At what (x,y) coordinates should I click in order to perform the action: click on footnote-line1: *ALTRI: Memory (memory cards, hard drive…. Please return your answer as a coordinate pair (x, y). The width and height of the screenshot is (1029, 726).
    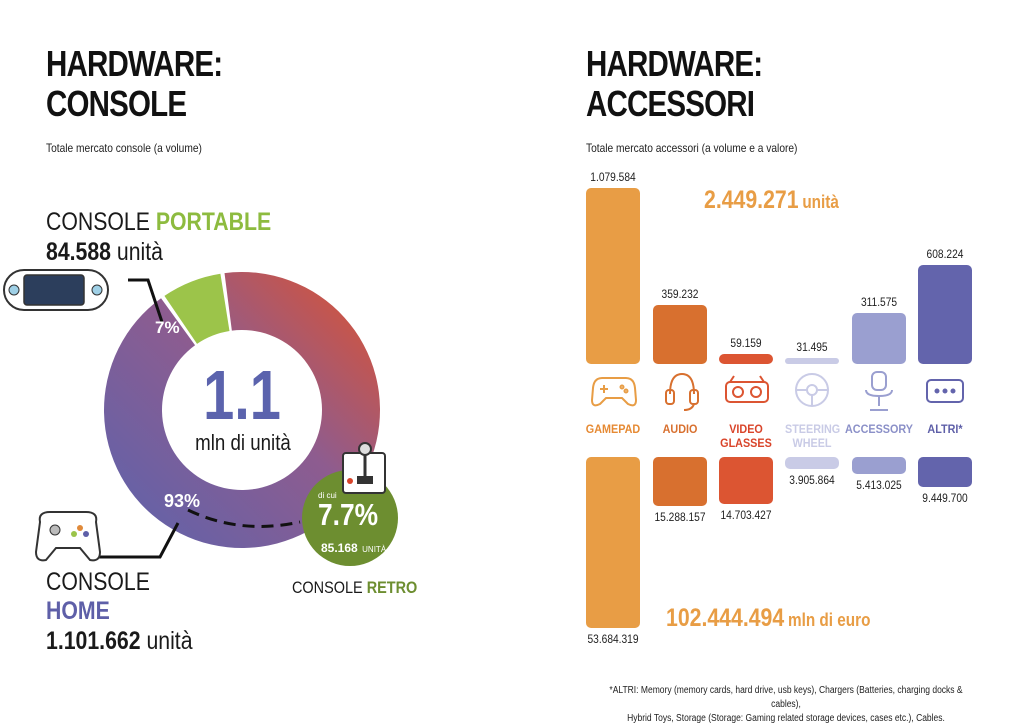
    Looking at the image, I should click on (786, 697).